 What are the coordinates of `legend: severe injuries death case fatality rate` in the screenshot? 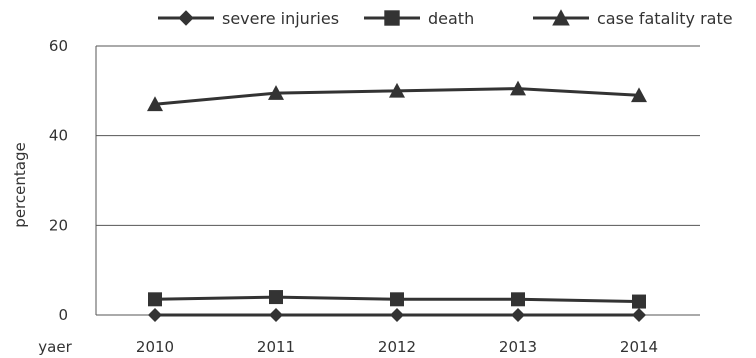 It's located at (445, 18).